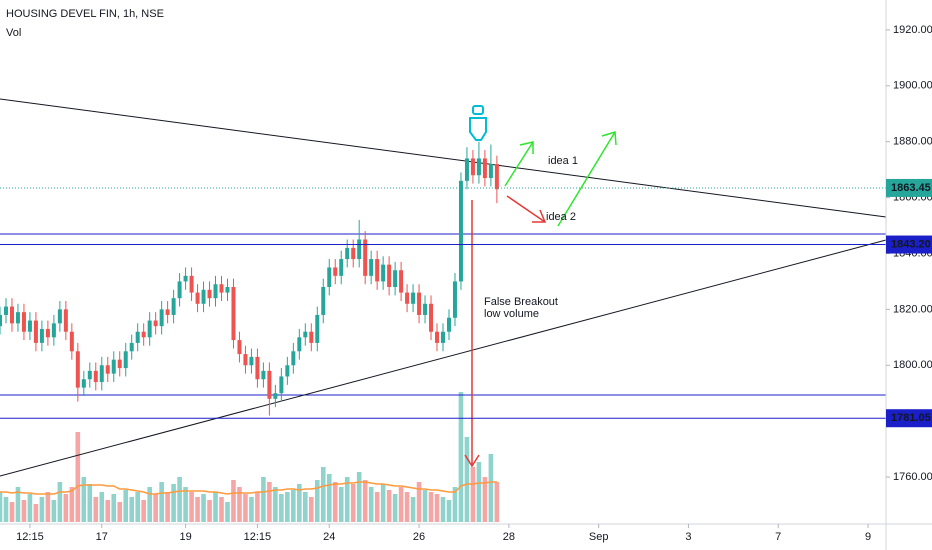 The image size is (932, 550). I want to click on annotation: False Breakout, so click(521, 302).